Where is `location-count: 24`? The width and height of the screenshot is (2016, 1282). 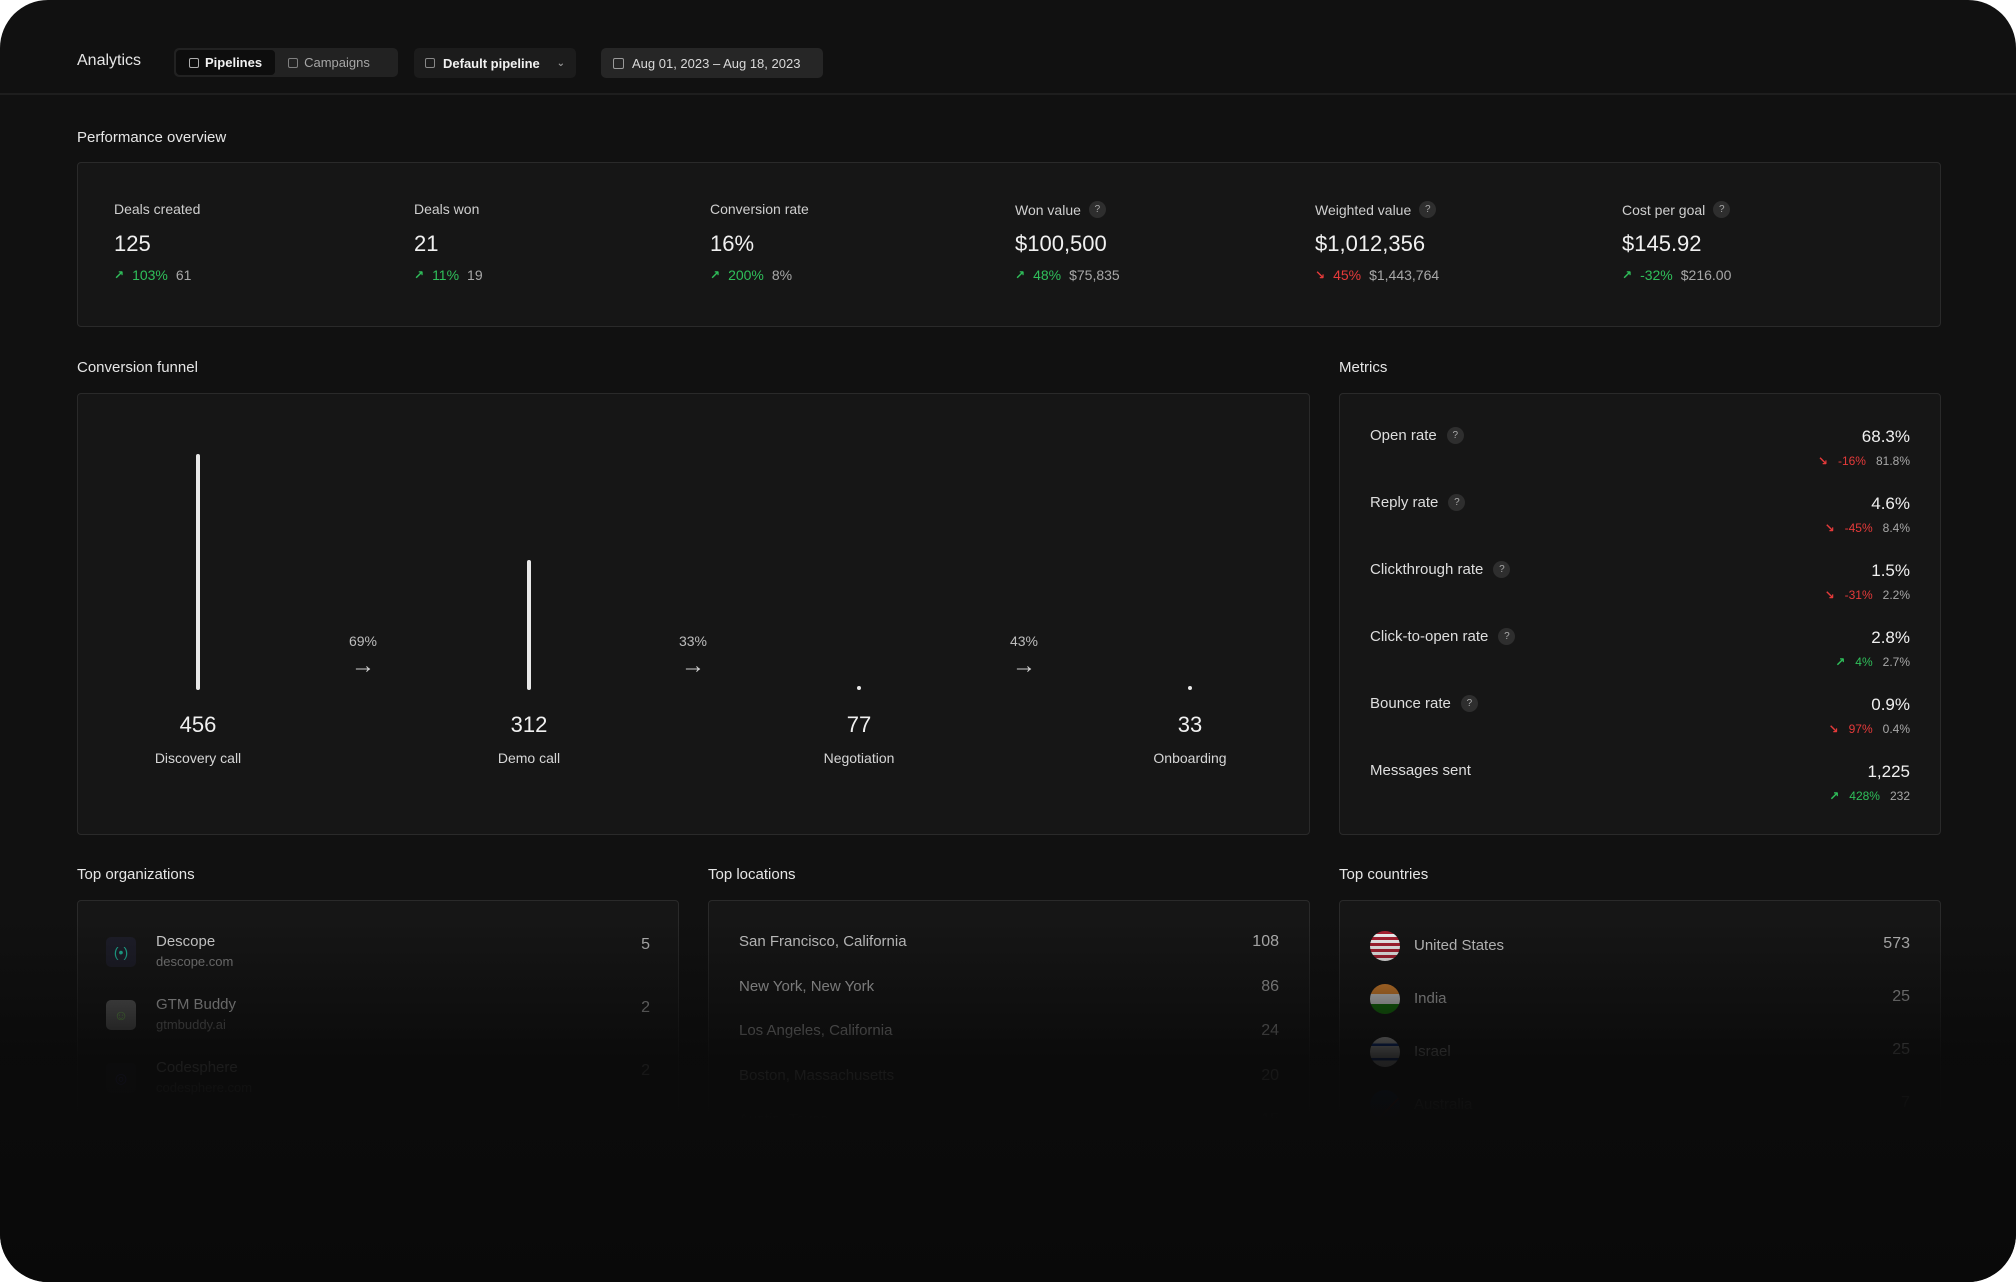
location-count: 24 is located at coordinates (1270, 1031).